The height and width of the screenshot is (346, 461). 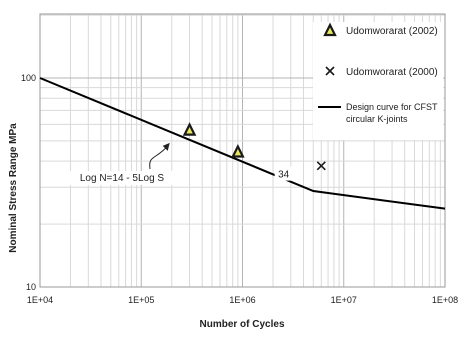 I want to click on equation-annotation: Log N=14 - 5Log S, so click(x=122, y=178).